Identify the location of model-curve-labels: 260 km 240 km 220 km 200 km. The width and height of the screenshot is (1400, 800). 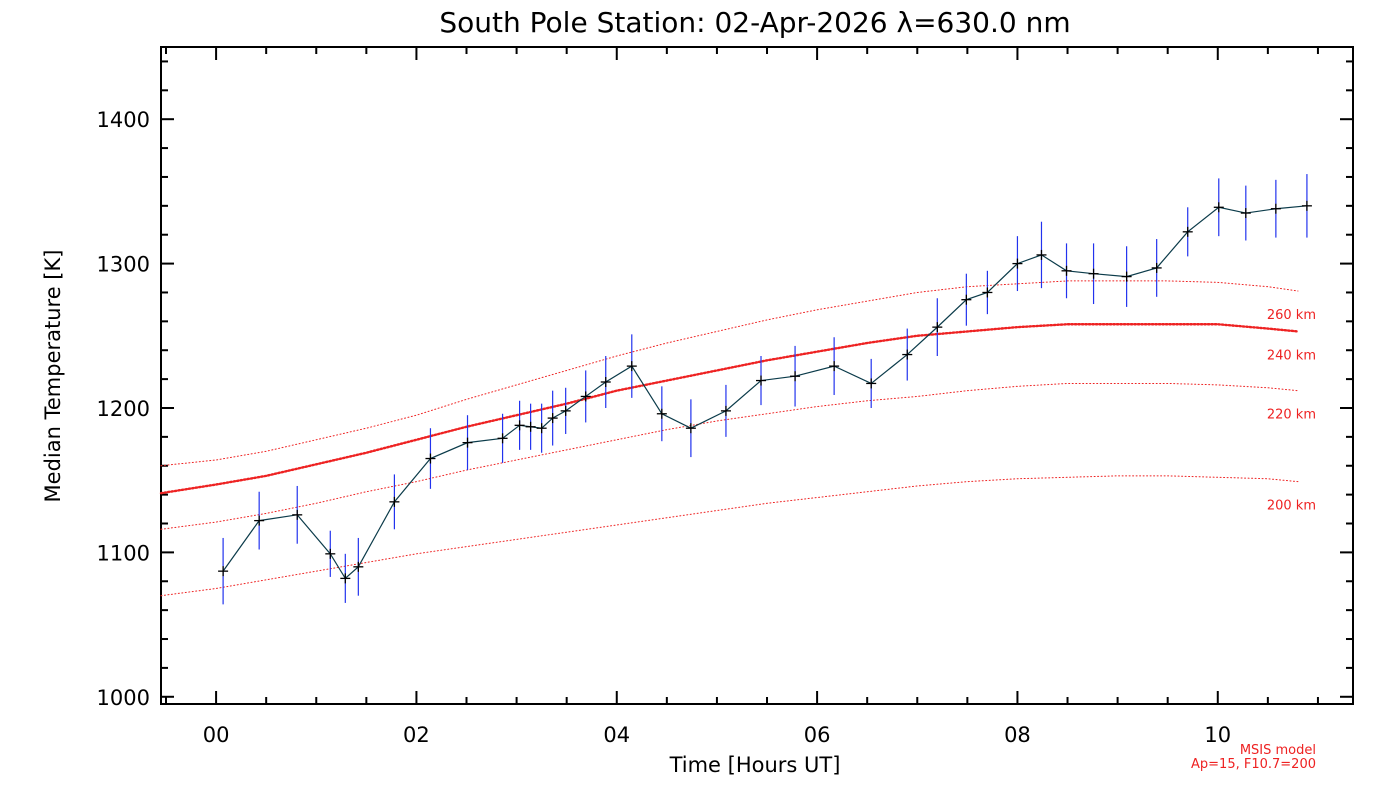
(1291, 411).